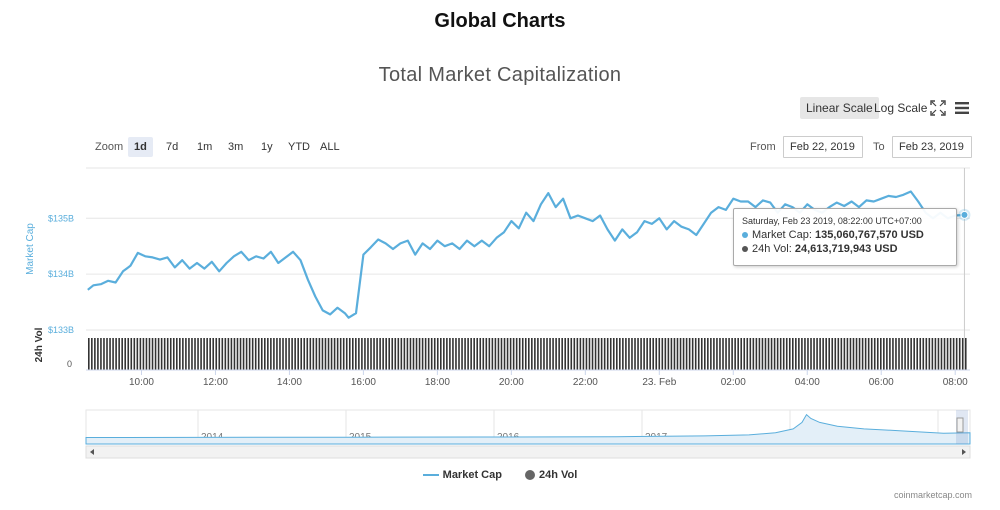  Describe the element at coordinates (92, 452) in the screenshot. I see `scroll-left-icon` at that location.